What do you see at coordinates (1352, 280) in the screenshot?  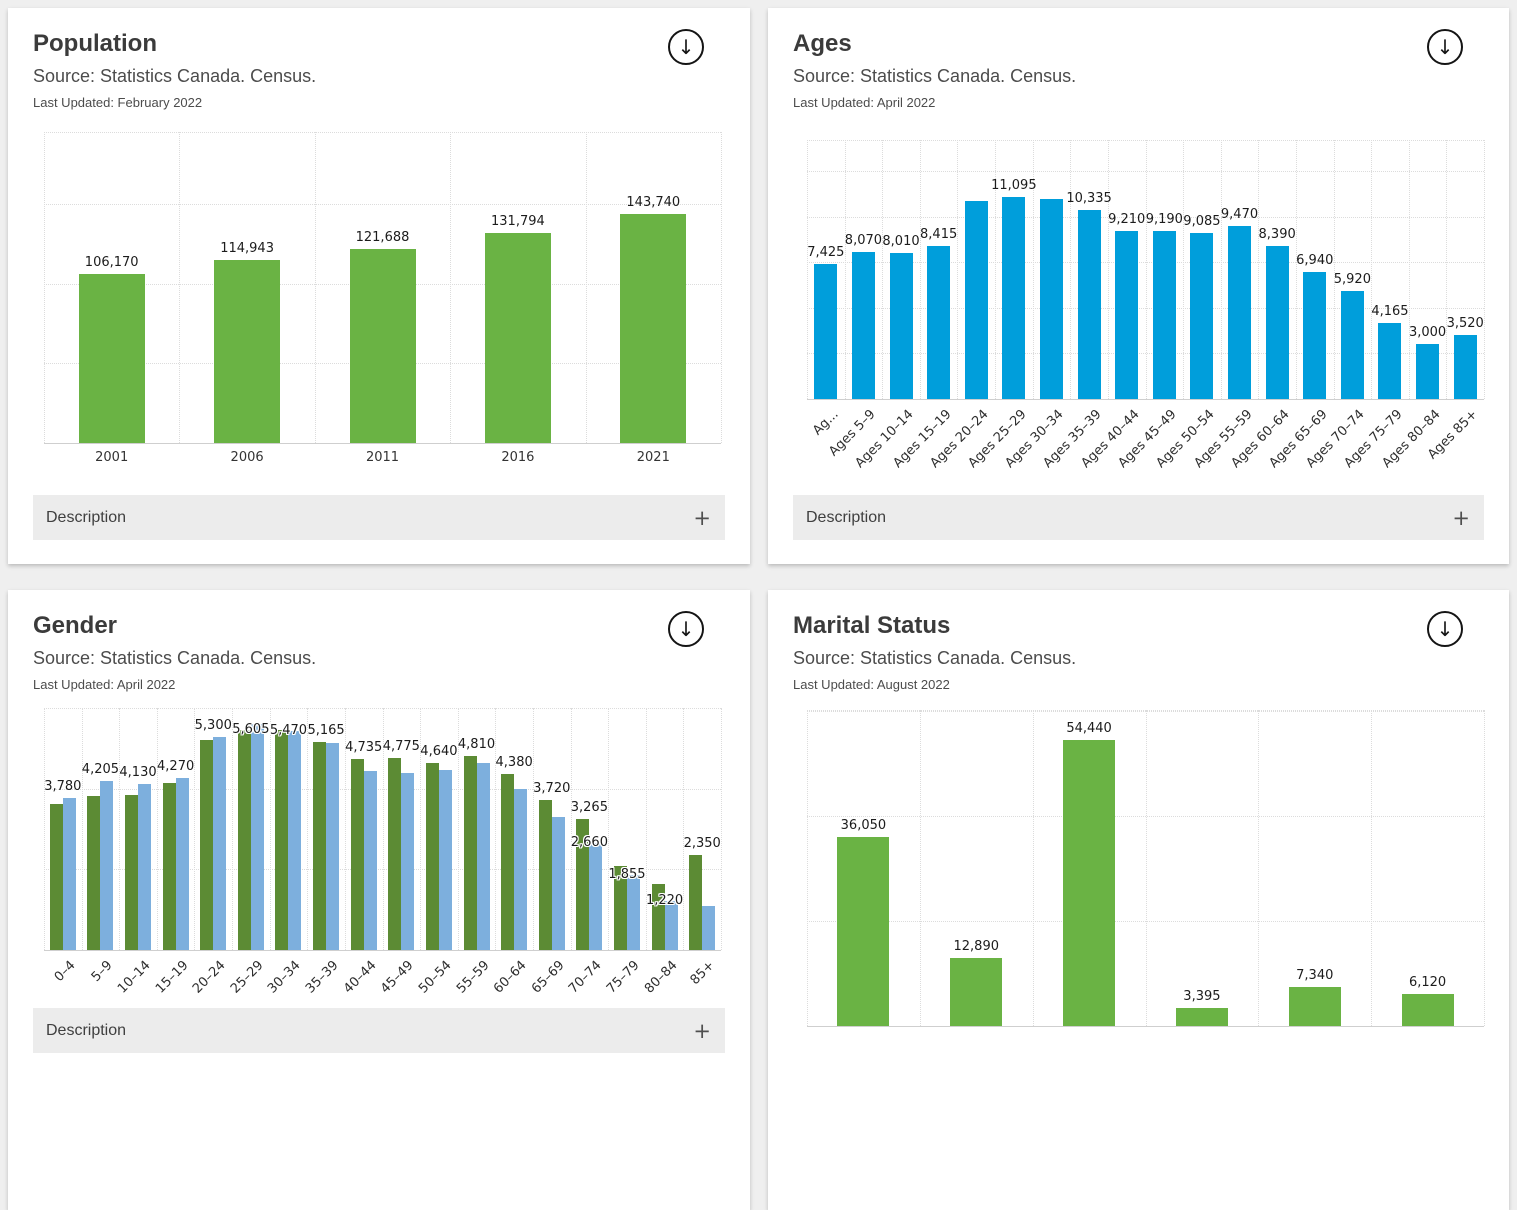 I see `bar-value-label: 5,920` at bounding box center [1352, 280].